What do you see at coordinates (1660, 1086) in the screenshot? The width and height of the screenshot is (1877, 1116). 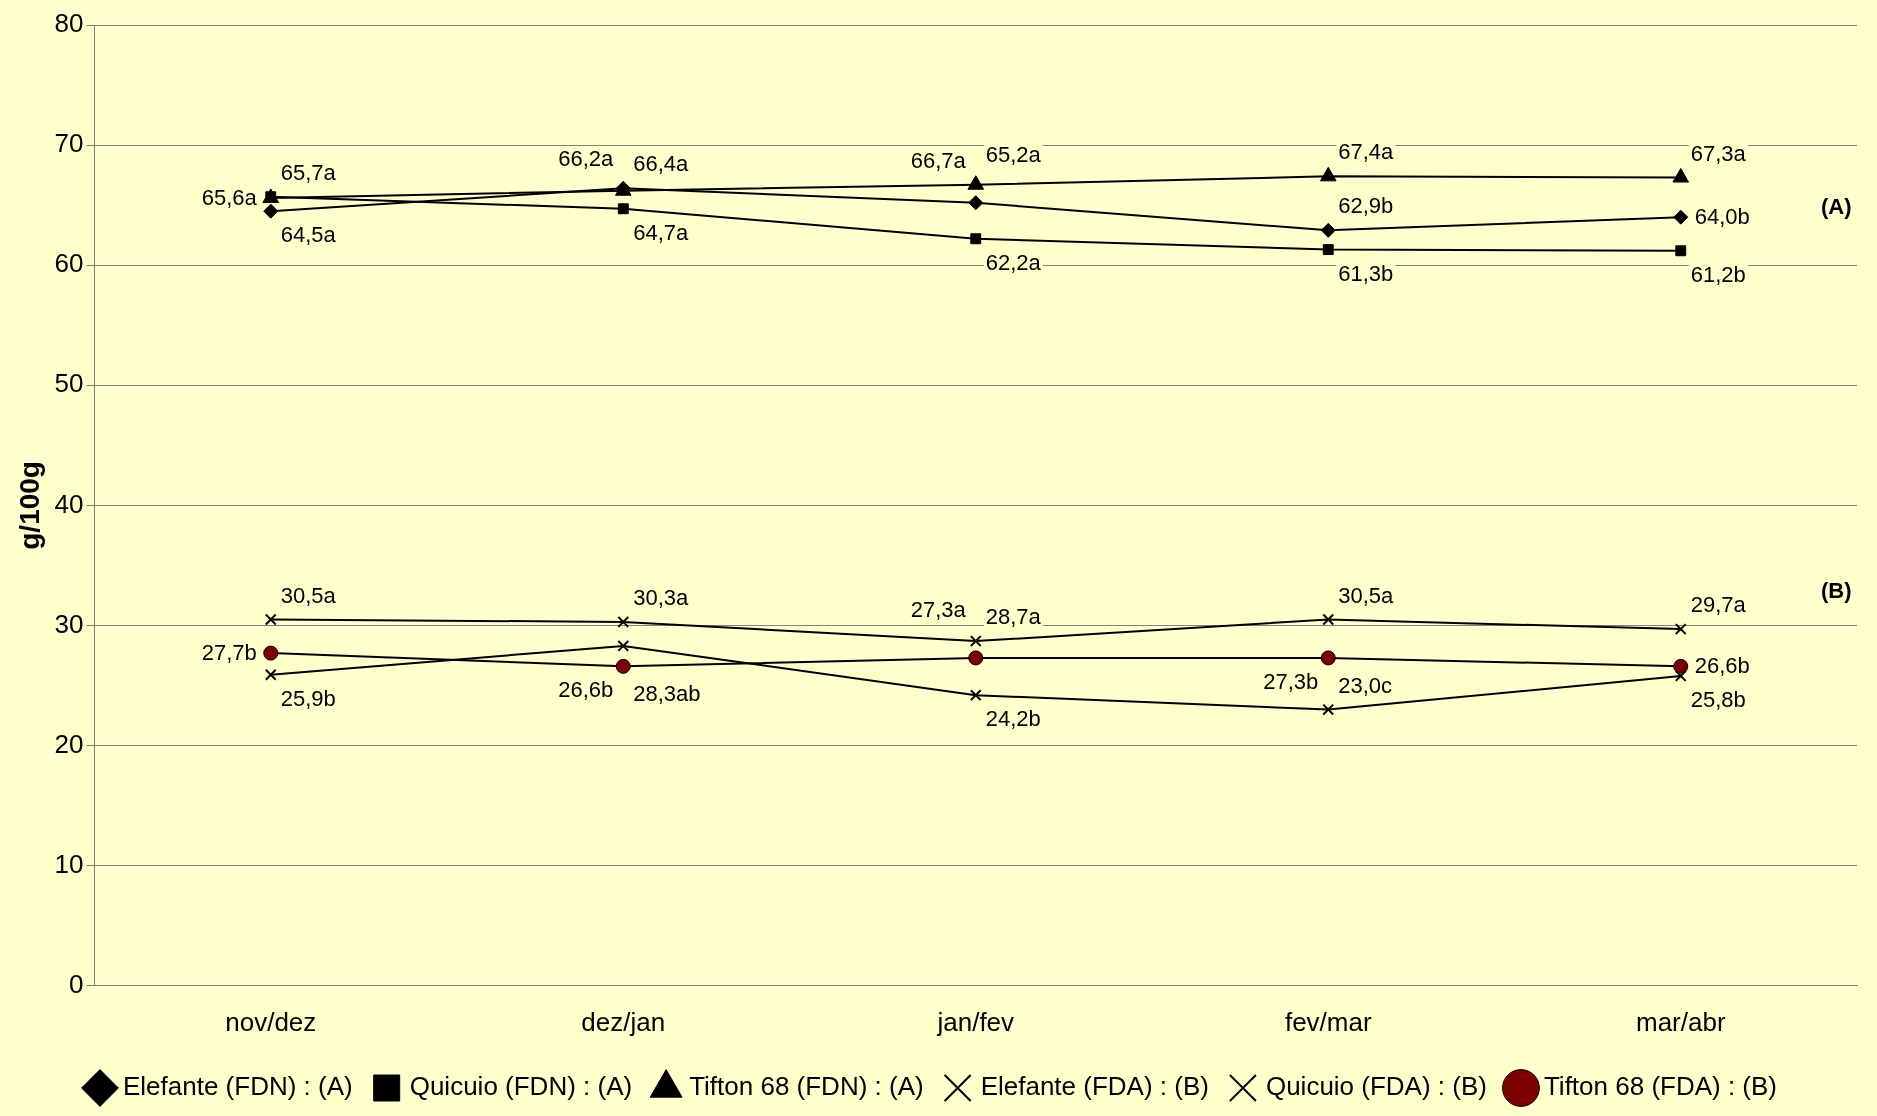 I see `legend-label: Tifton 68 (FDA) : (B)` at bounding box center [1660, 1086].